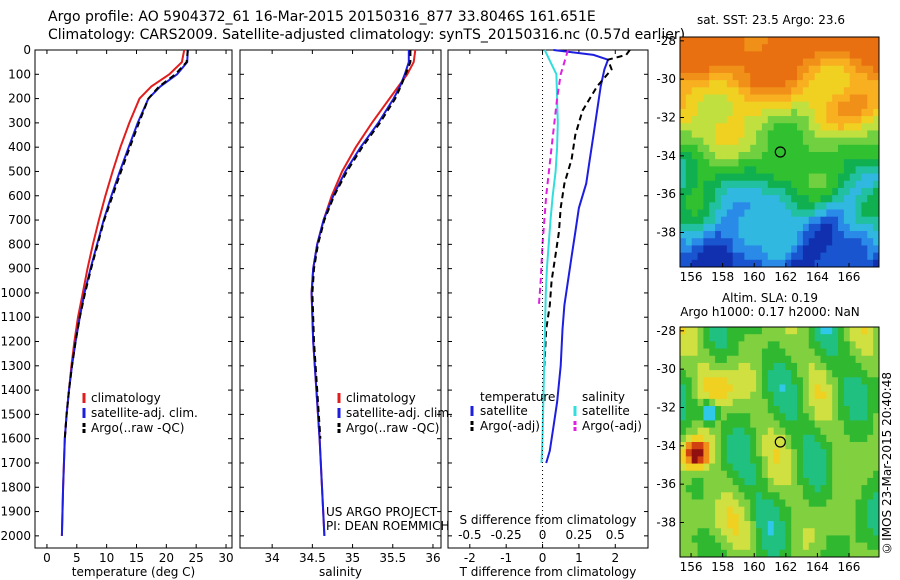 The image size is (900, 580). Describe the element at coordinates (771, 20) in the screenshot. I see `sst-map-title: sat. SST: 23.5 Argo: 23.6` at that location.